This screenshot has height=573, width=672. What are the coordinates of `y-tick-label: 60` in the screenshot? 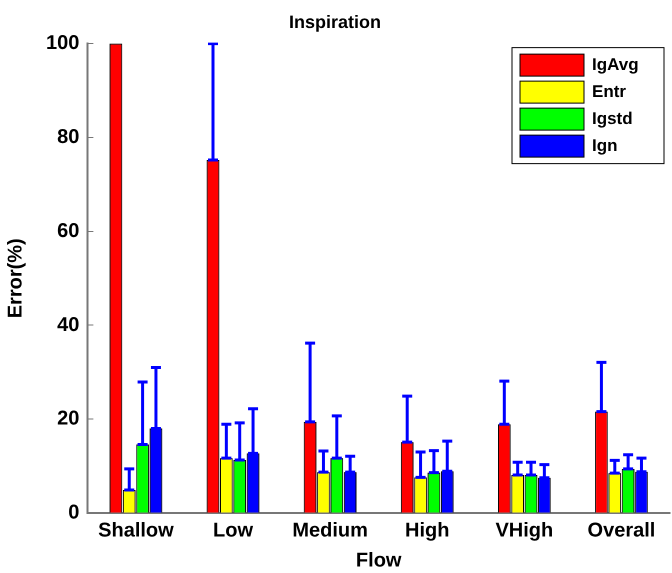 It's located at (68, 231).